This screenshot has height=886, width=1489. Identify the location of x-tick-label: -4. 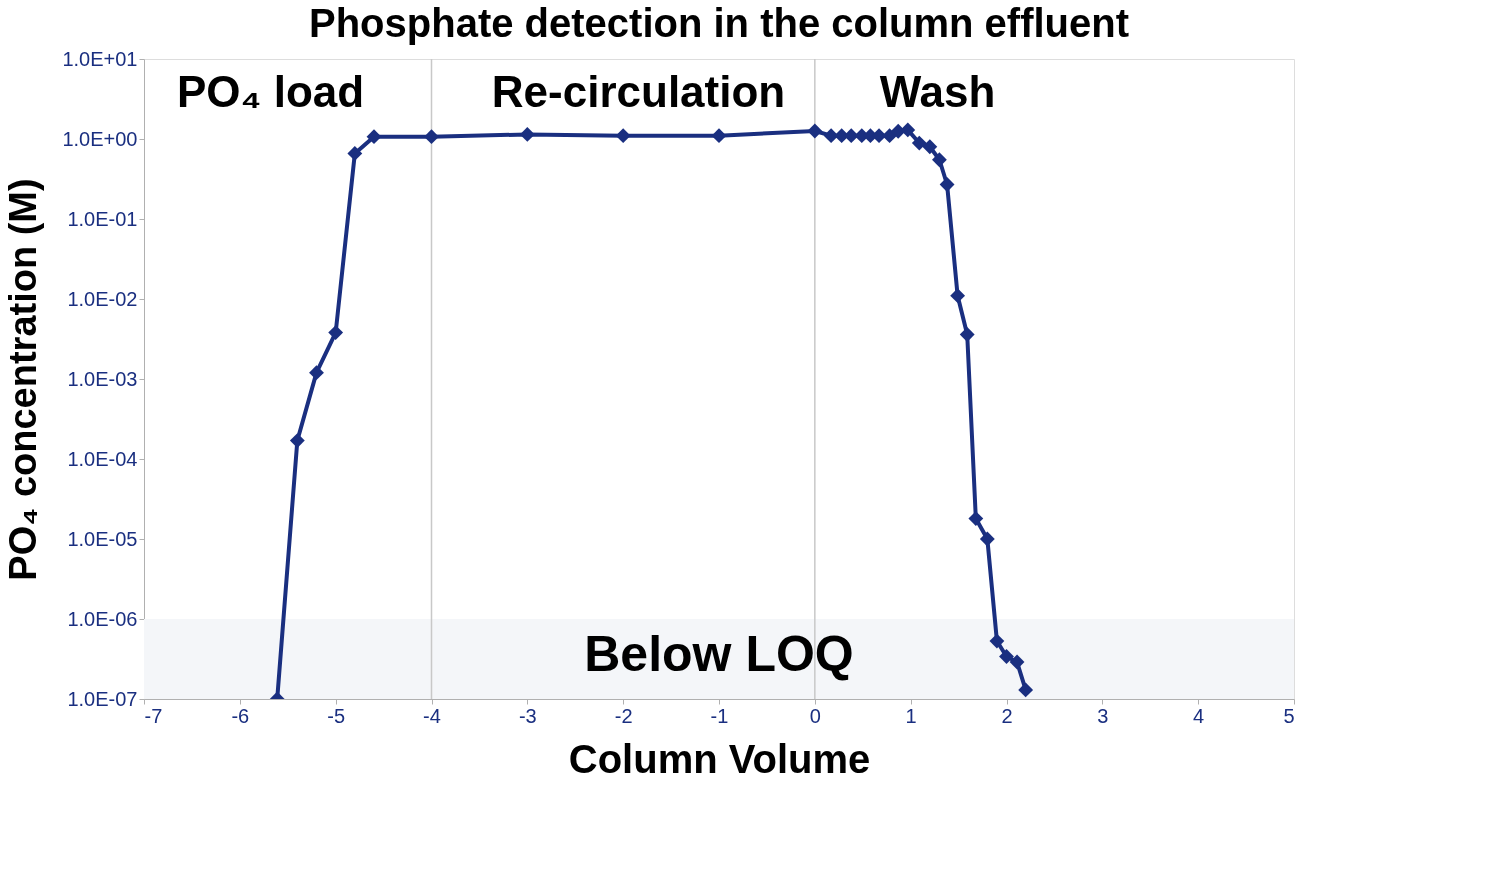
(432, 715).